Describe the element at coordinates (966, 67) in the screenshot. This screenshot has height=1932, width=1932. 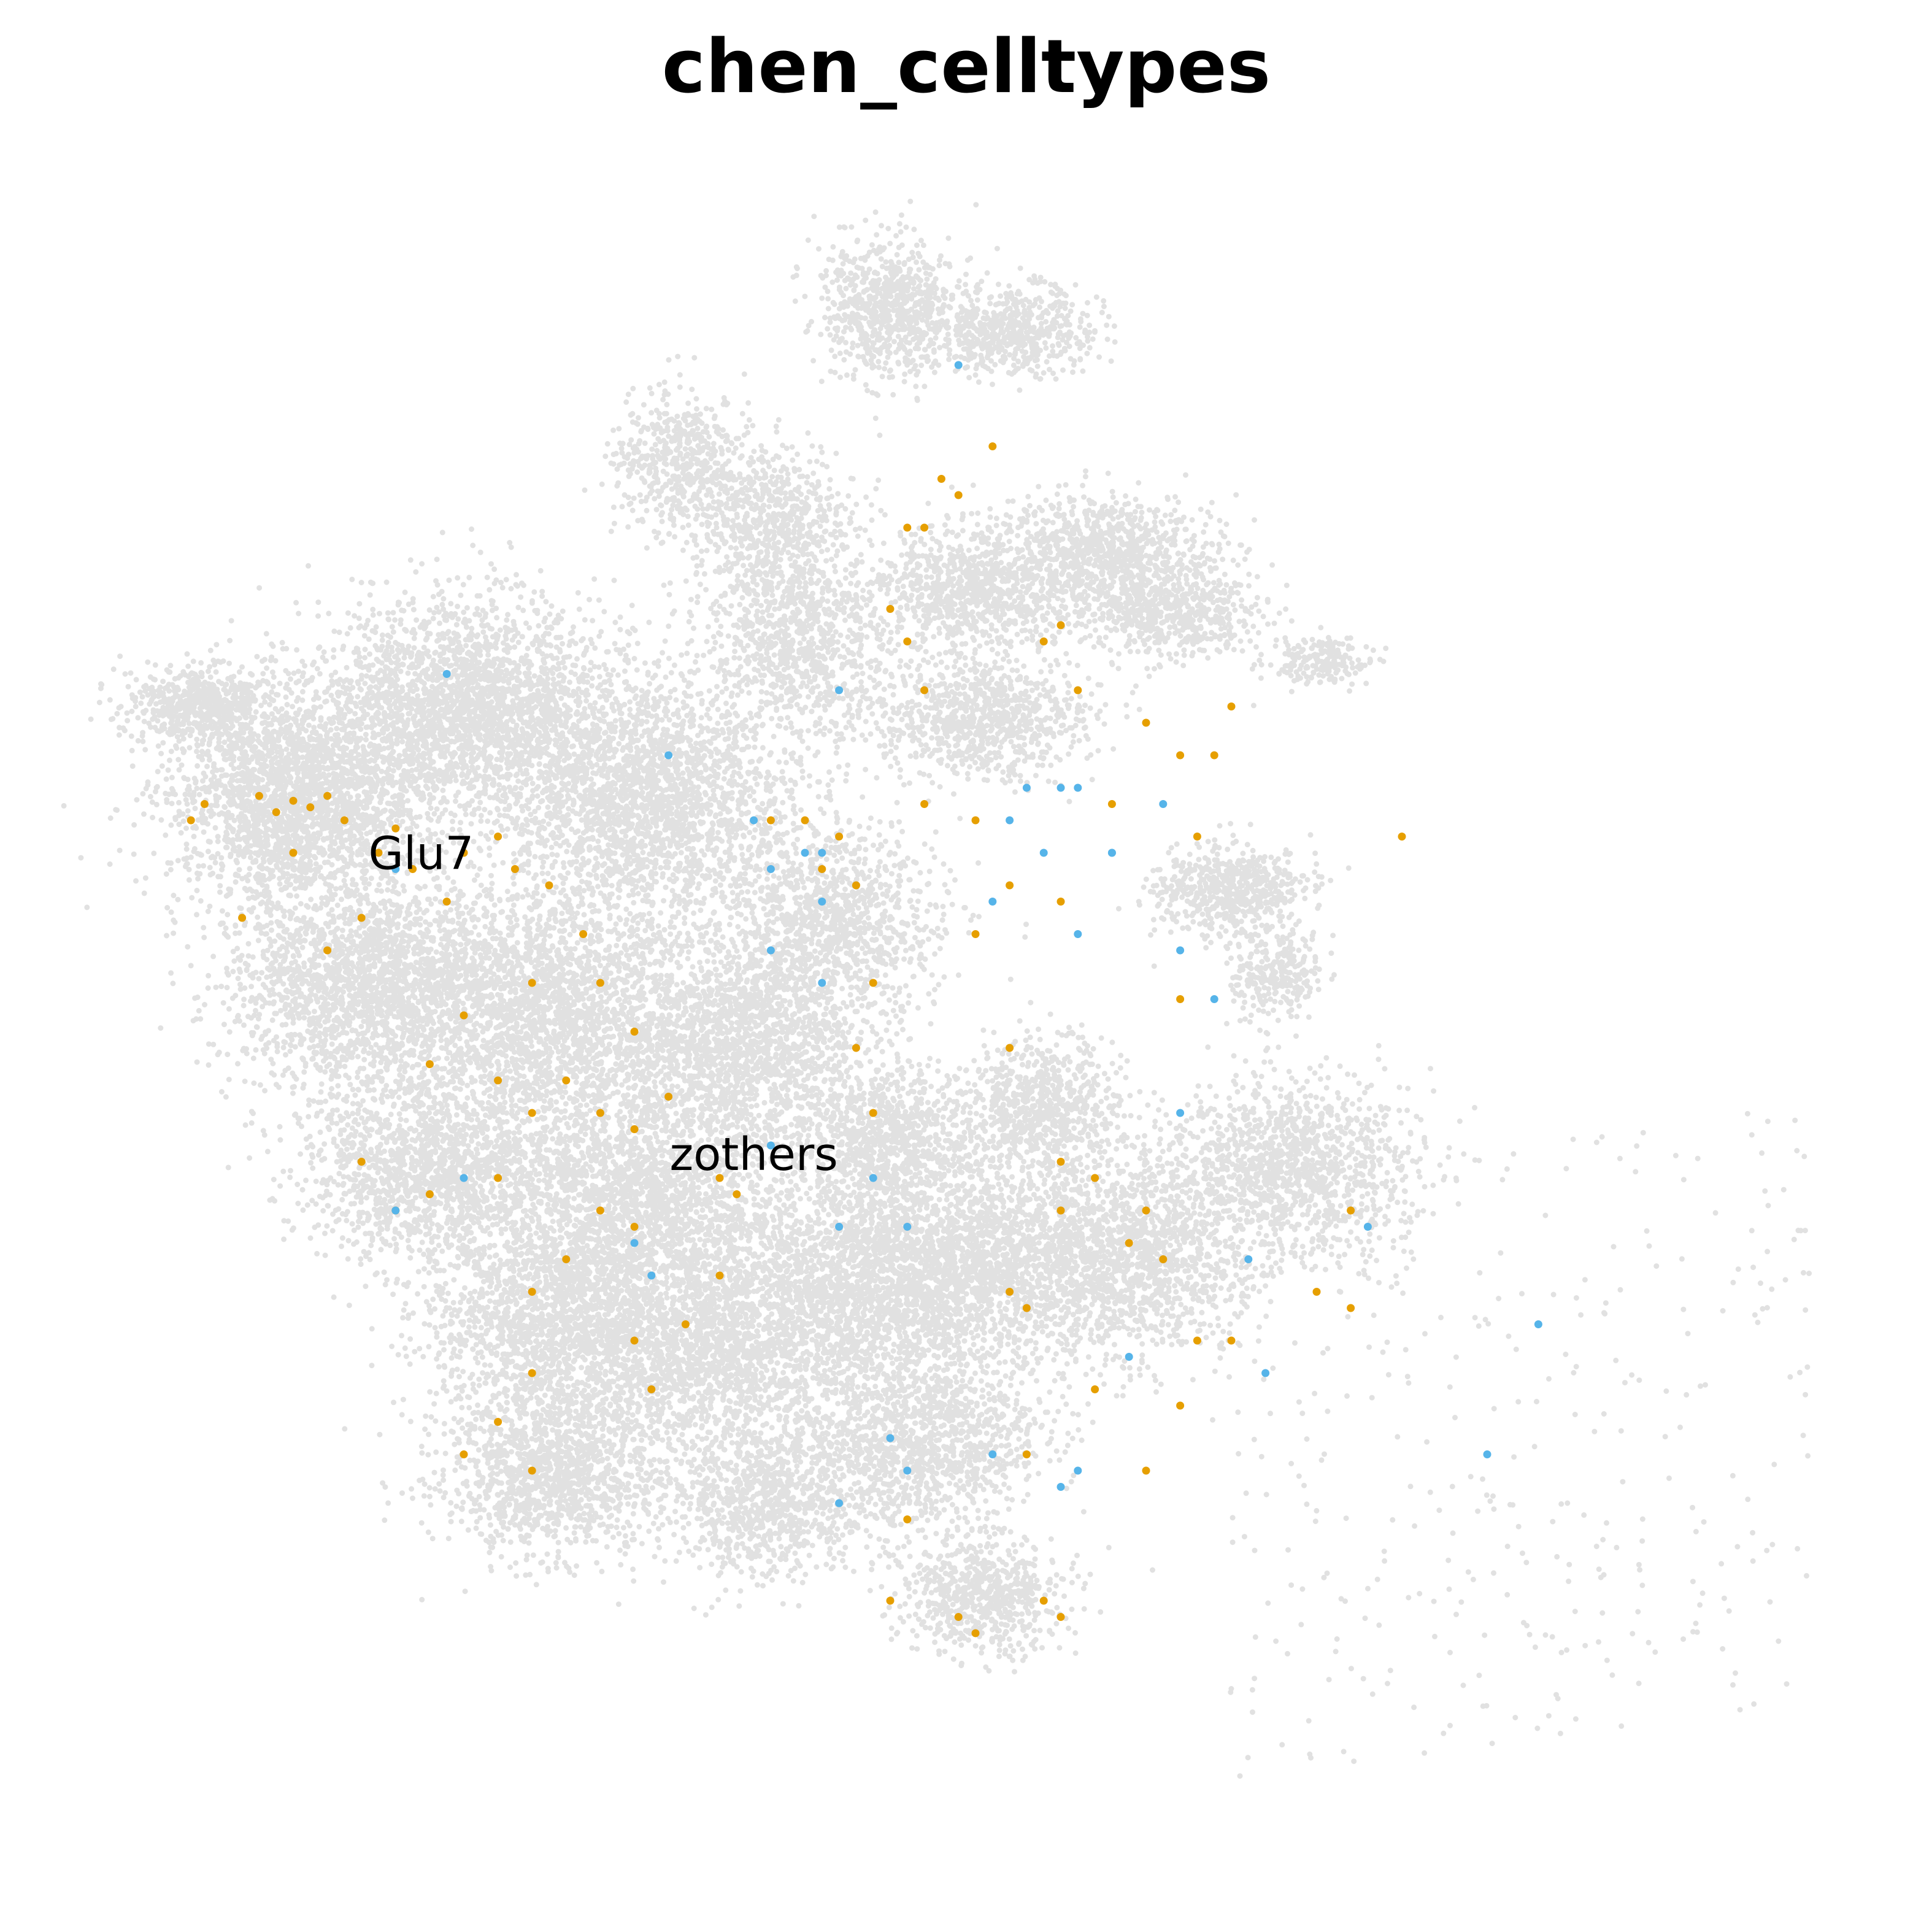
I see `chart-title: chen_celltypes` at that location.